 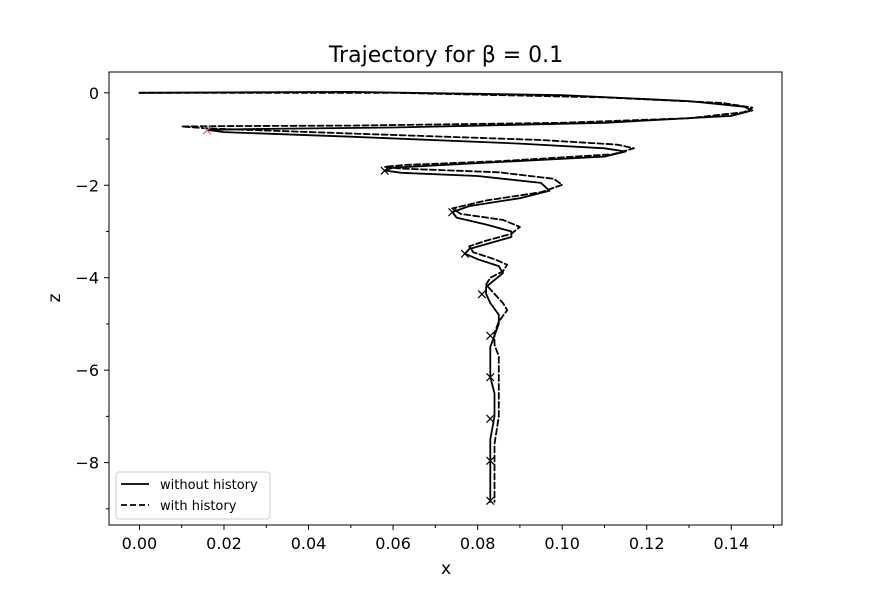 What do you see at coordinates (140, 543) in the screenshot?
I see `x-tick-label: 0.00` at bounding box center [140, 543].